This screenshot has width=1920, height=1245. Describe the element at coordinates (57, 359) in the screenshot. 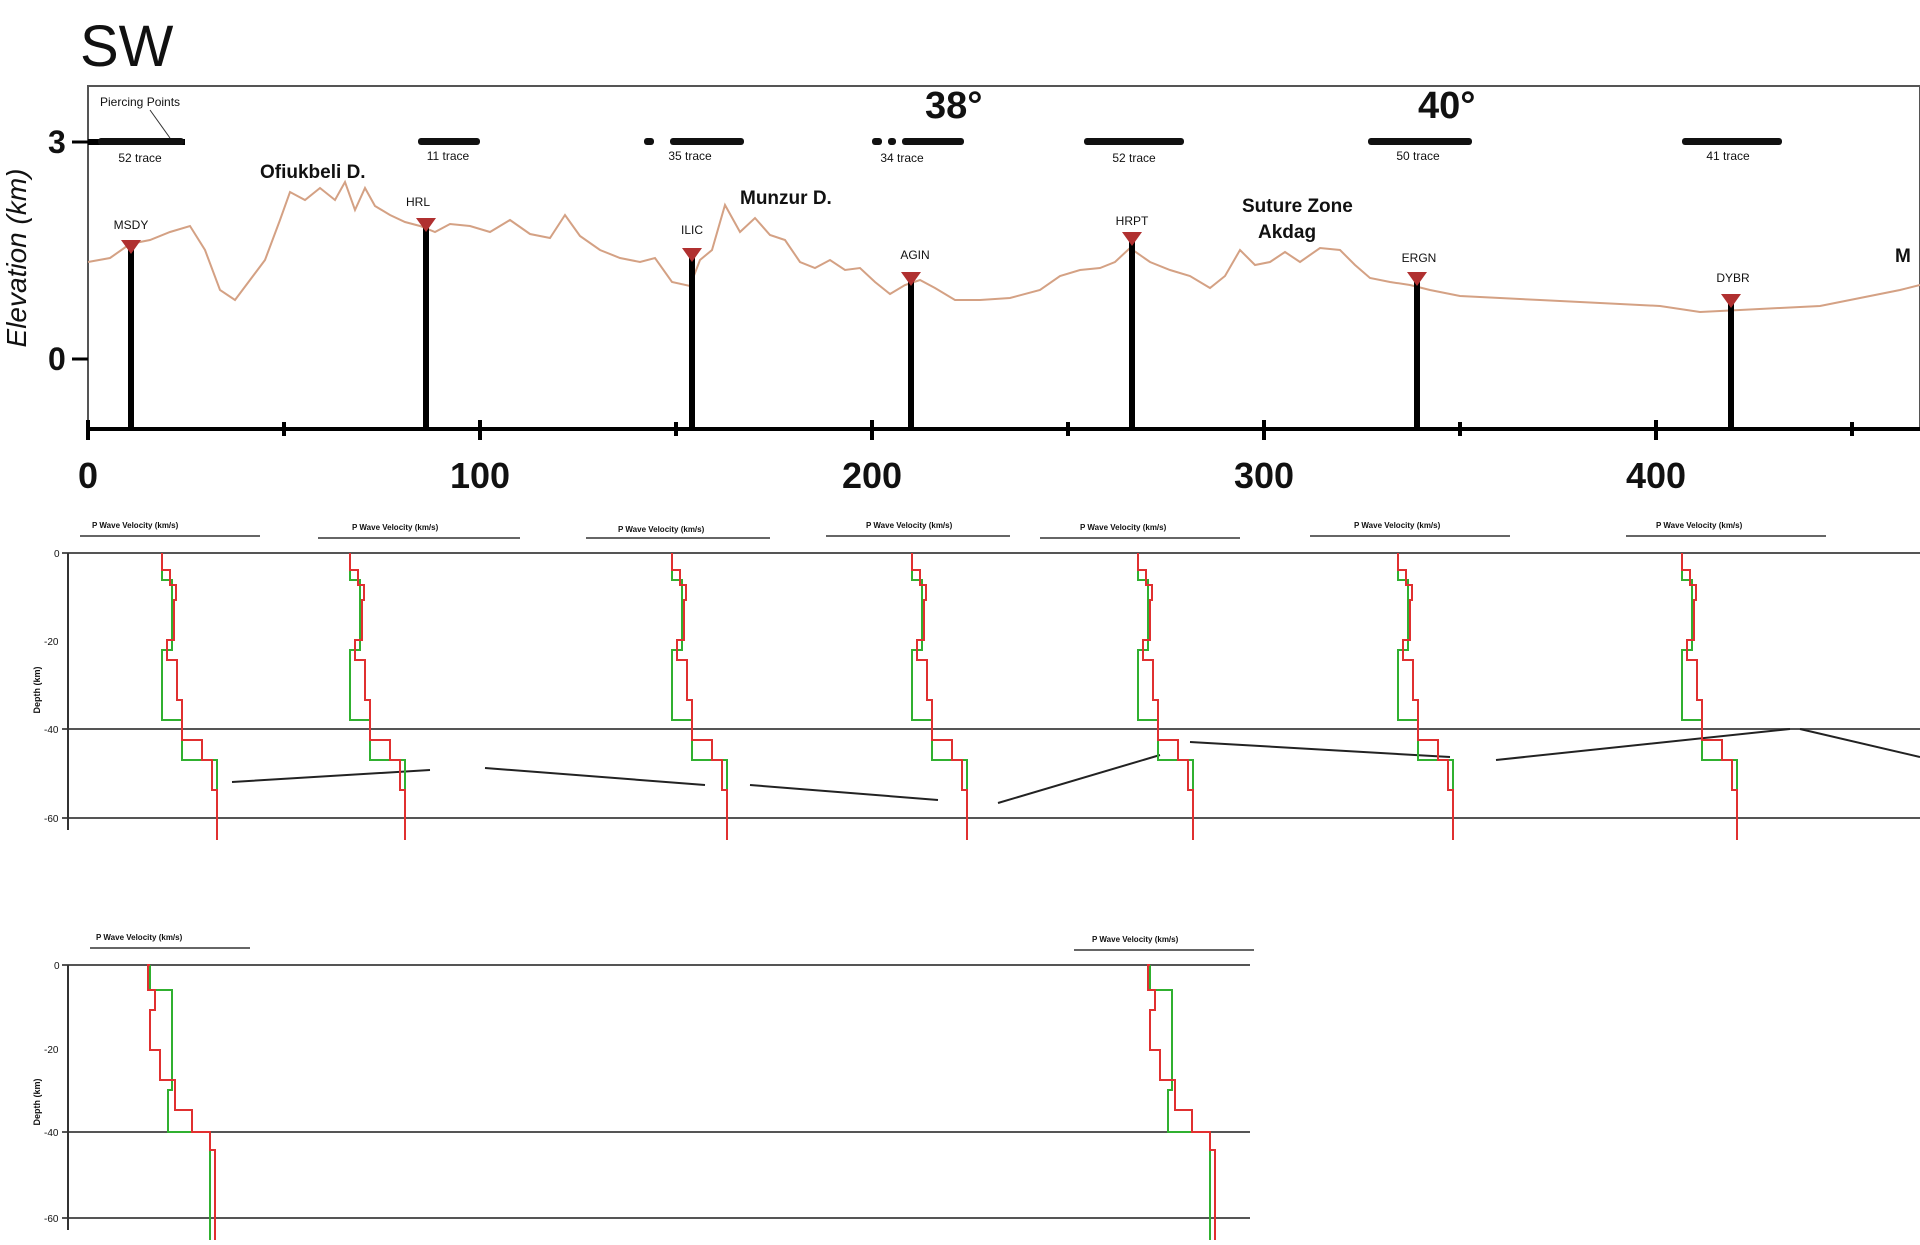

I see `y-tick-0: 0` at that location.